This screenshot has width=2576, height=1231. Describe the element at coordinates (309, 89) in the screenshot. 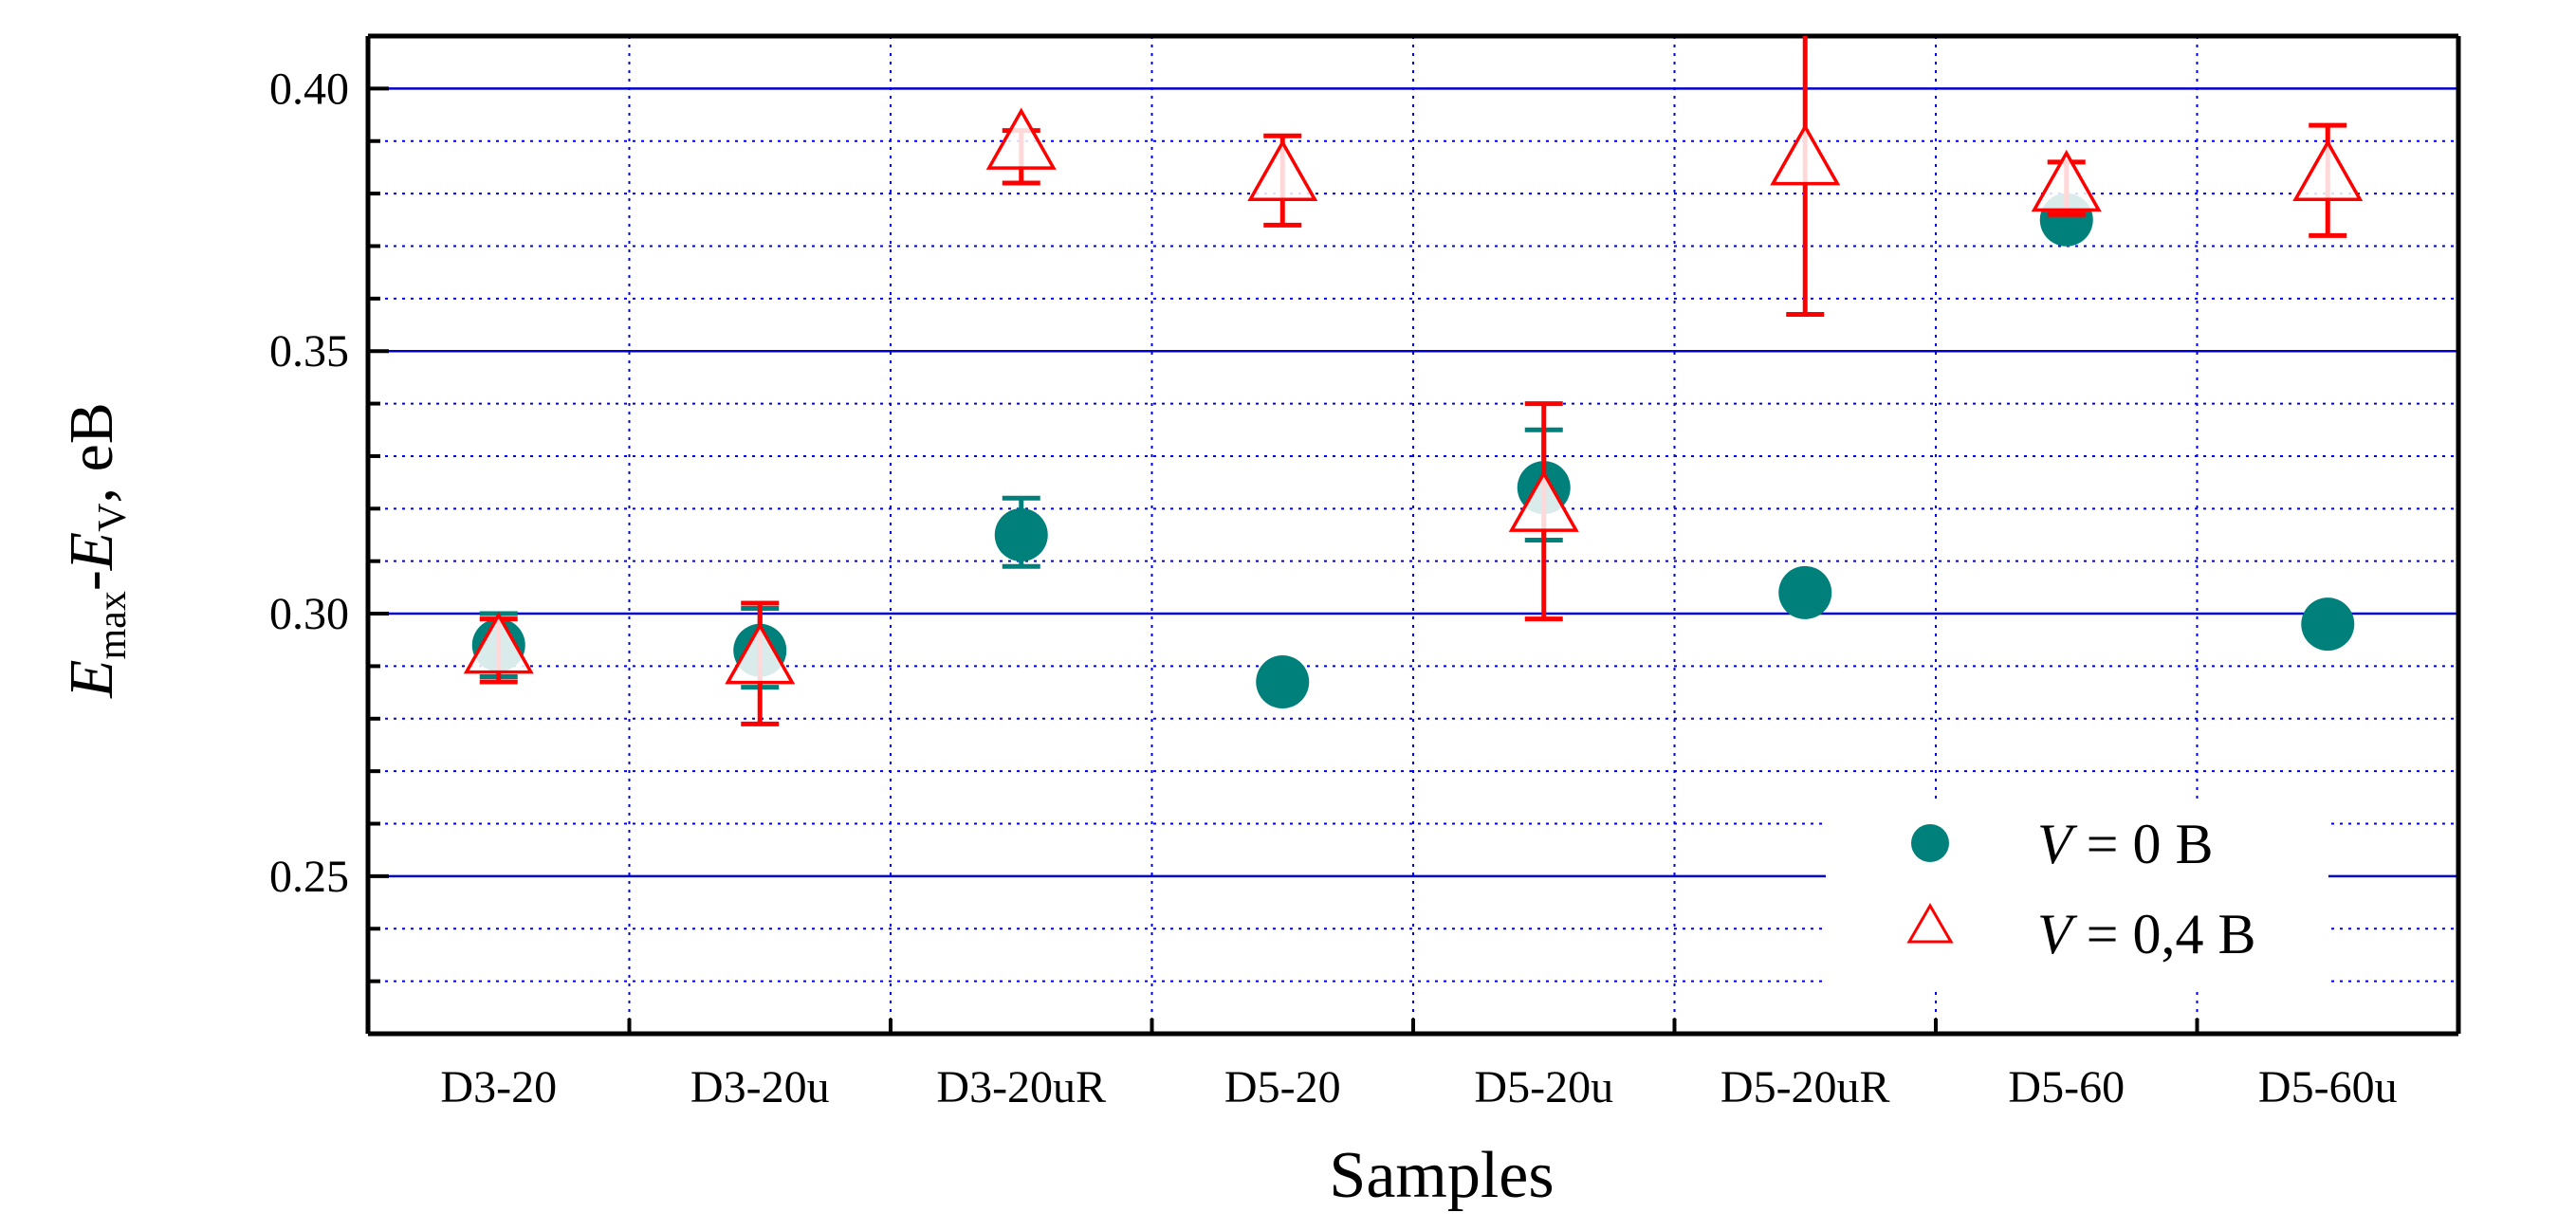

I see `y-tick-label: 0.40` at that location.